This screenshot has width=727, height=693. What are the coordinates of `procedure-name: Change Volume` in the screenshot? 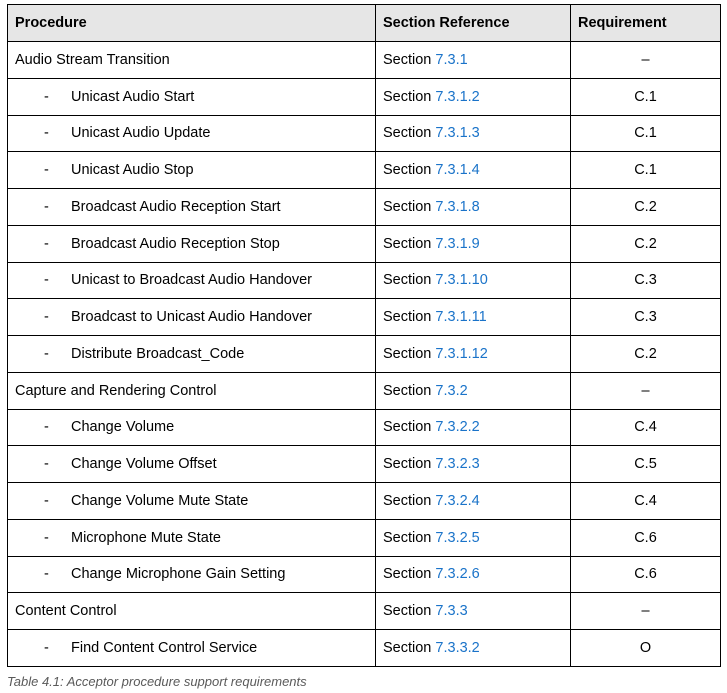 It's located at (123, 427).